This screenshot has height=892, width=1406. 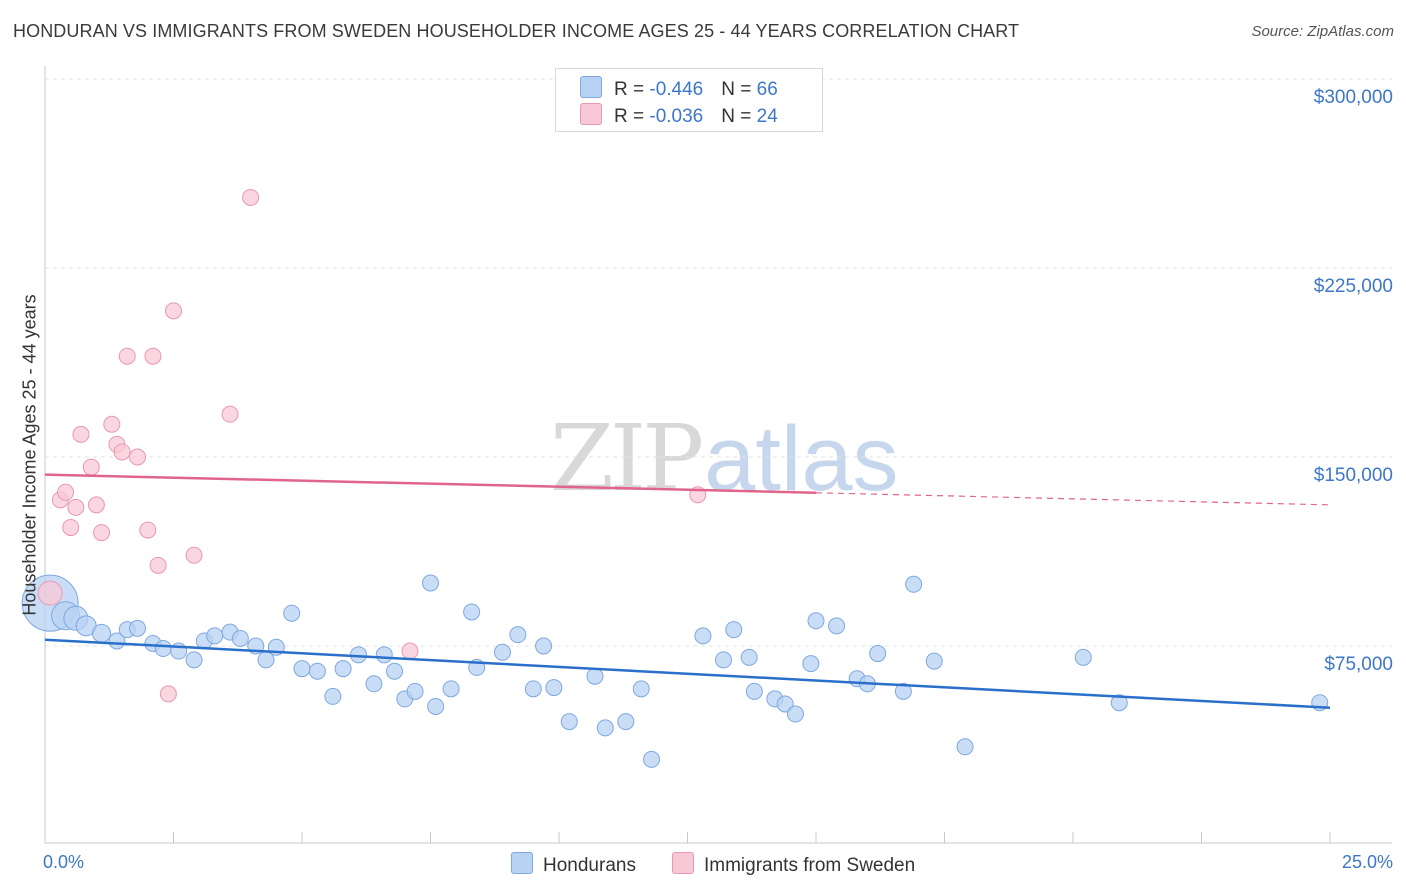 What do you see at coordinates (627, 458) in the screenshot?
I see `watermark-zip: ZIP` at bounding box center [627, 458].